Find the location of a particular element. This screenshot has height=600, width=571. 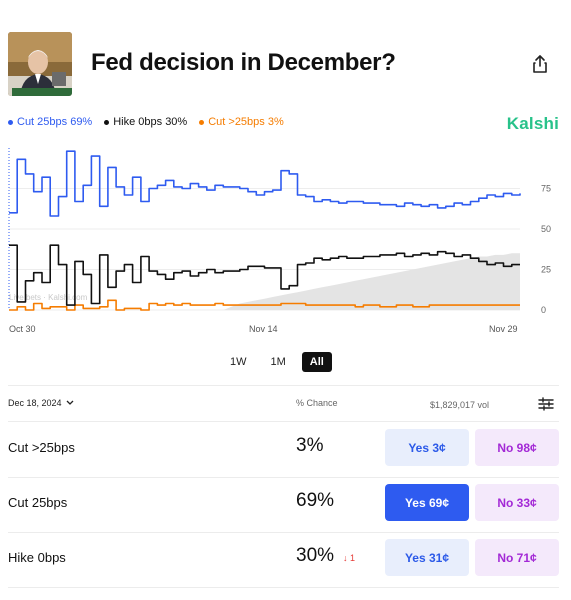

outcome-row-cut-25: Cut 25bps 69% Yes 69¢ No 33¢ is located at coordinates (283, 503).